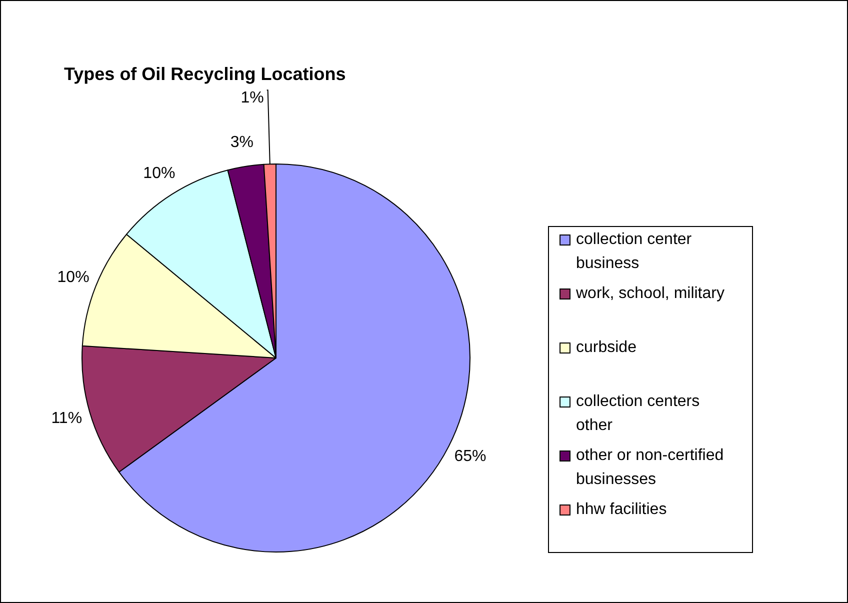 This screenshot has width=848, height=603. Describe the element at coordinates (606, 347) in the screenshot. I see `legend-label: curbside` at that location.